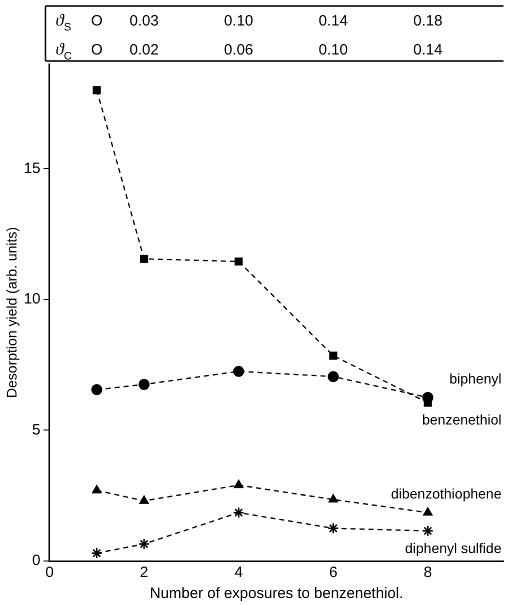 The image size is (510, 605). I want to click on x-axis-title: Number of exposures to benzenethiol., so click(277, 593).